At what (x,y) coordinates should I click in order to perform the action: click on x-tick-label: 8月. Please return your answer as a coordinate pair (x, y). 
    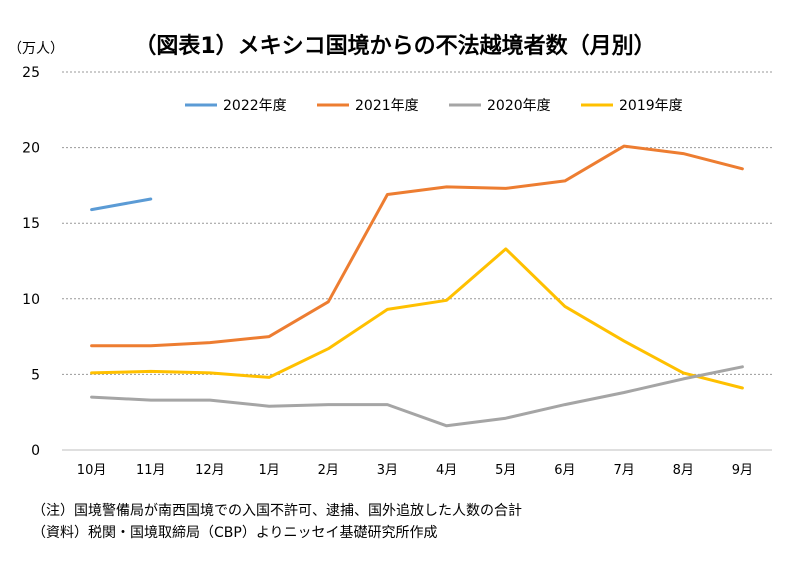
    Looking at the image, I should click on (683, 470).